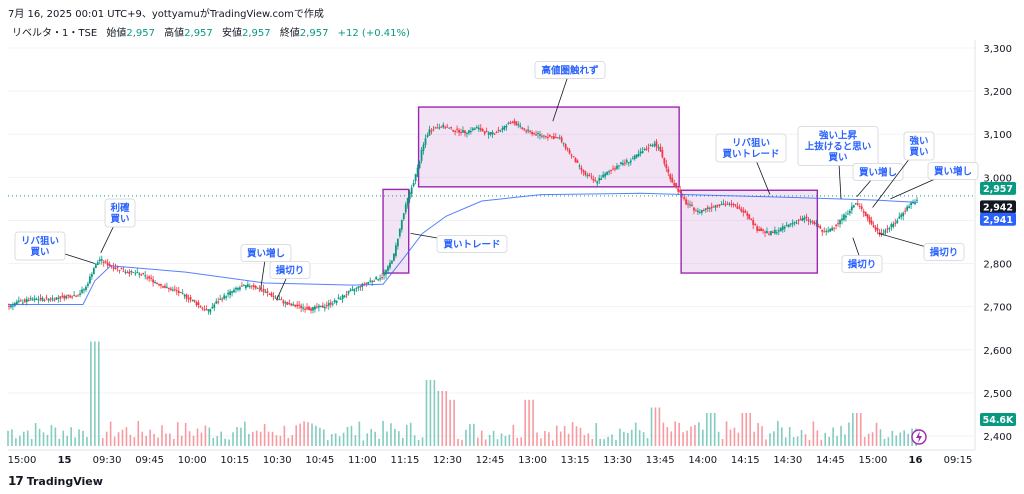 The width and height of the screenshot is (1024, 494). I want to click on volume-badge, so click(998, 419).